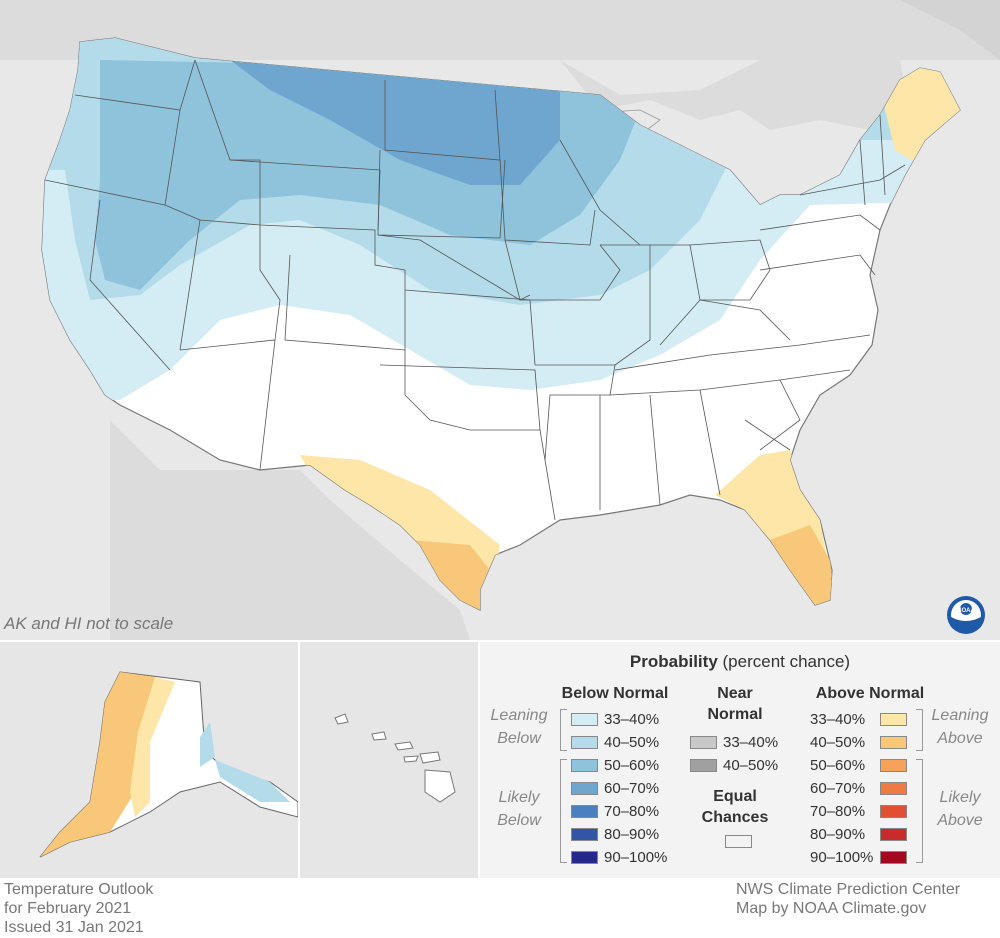 Image resolution: width=1000 pixels, height=938 pixels. I want to click on above-row: 50–60%, so click(858, 765).